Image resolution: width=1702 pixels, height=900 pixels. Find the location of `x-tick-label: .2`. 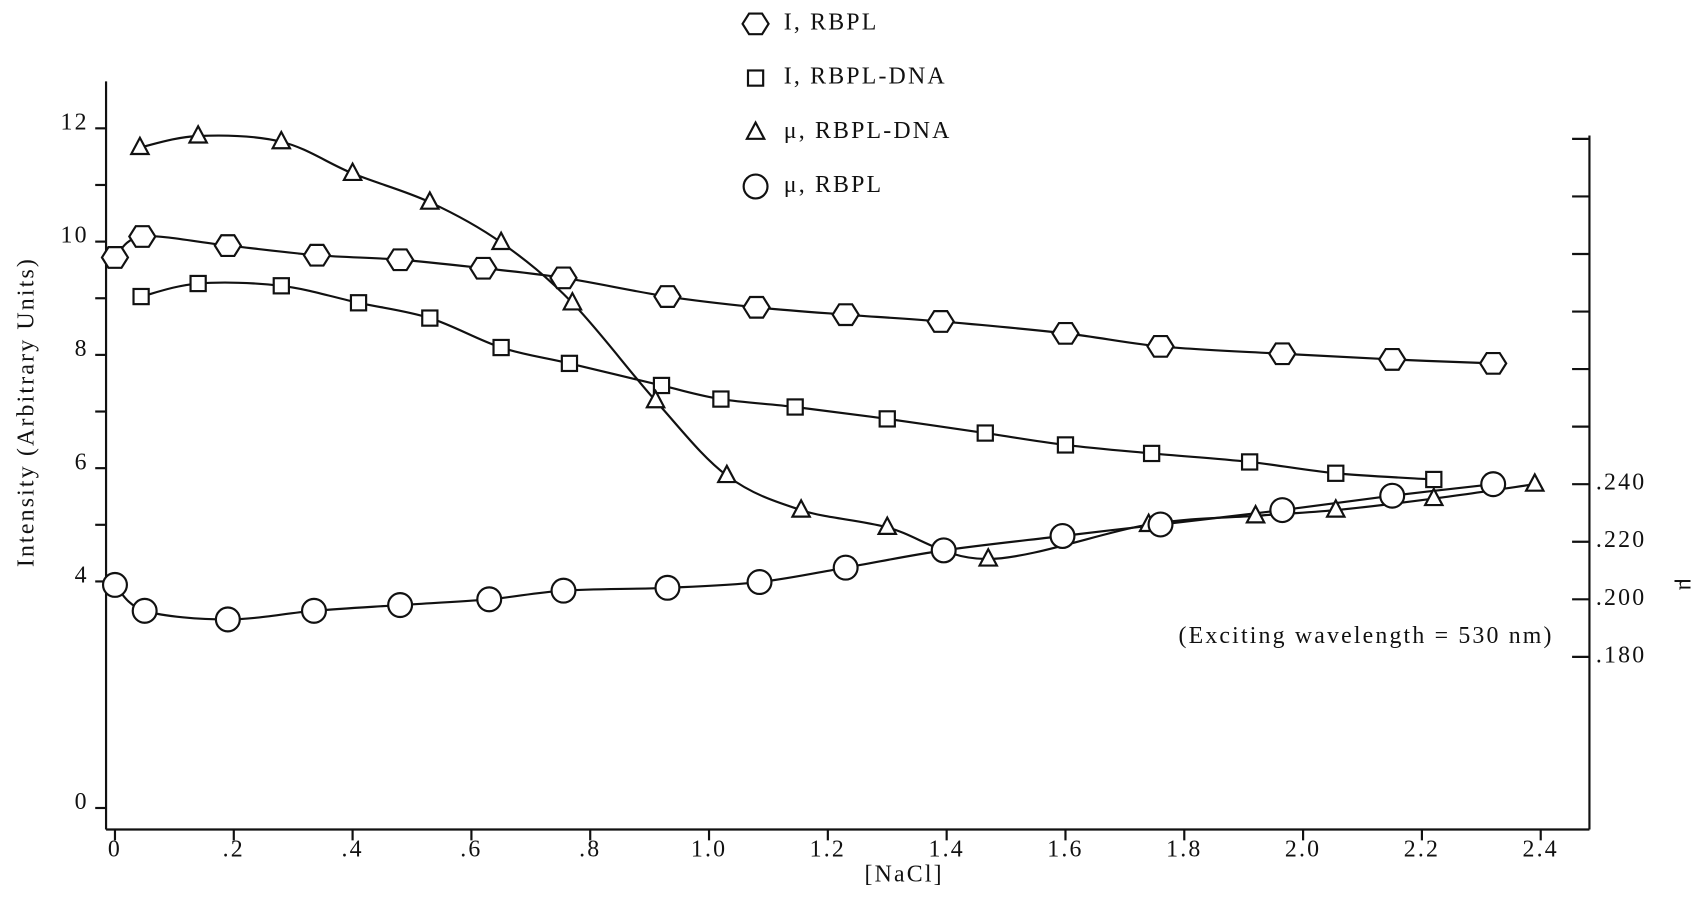

x-tick-label: .2 is located at coordinates (234, 850).